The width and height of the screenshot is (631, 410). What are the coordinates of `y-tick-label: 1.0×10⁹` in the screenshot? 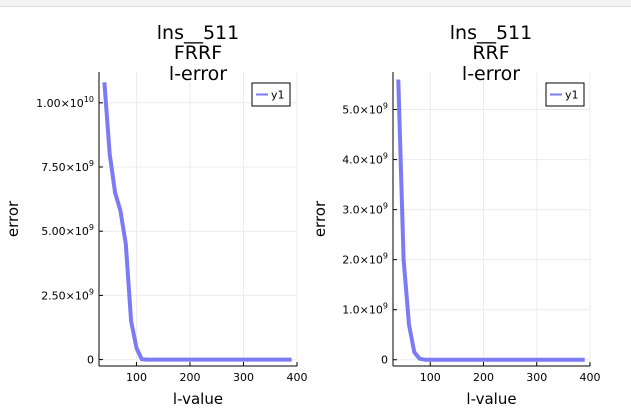 It's located at (365, 309).